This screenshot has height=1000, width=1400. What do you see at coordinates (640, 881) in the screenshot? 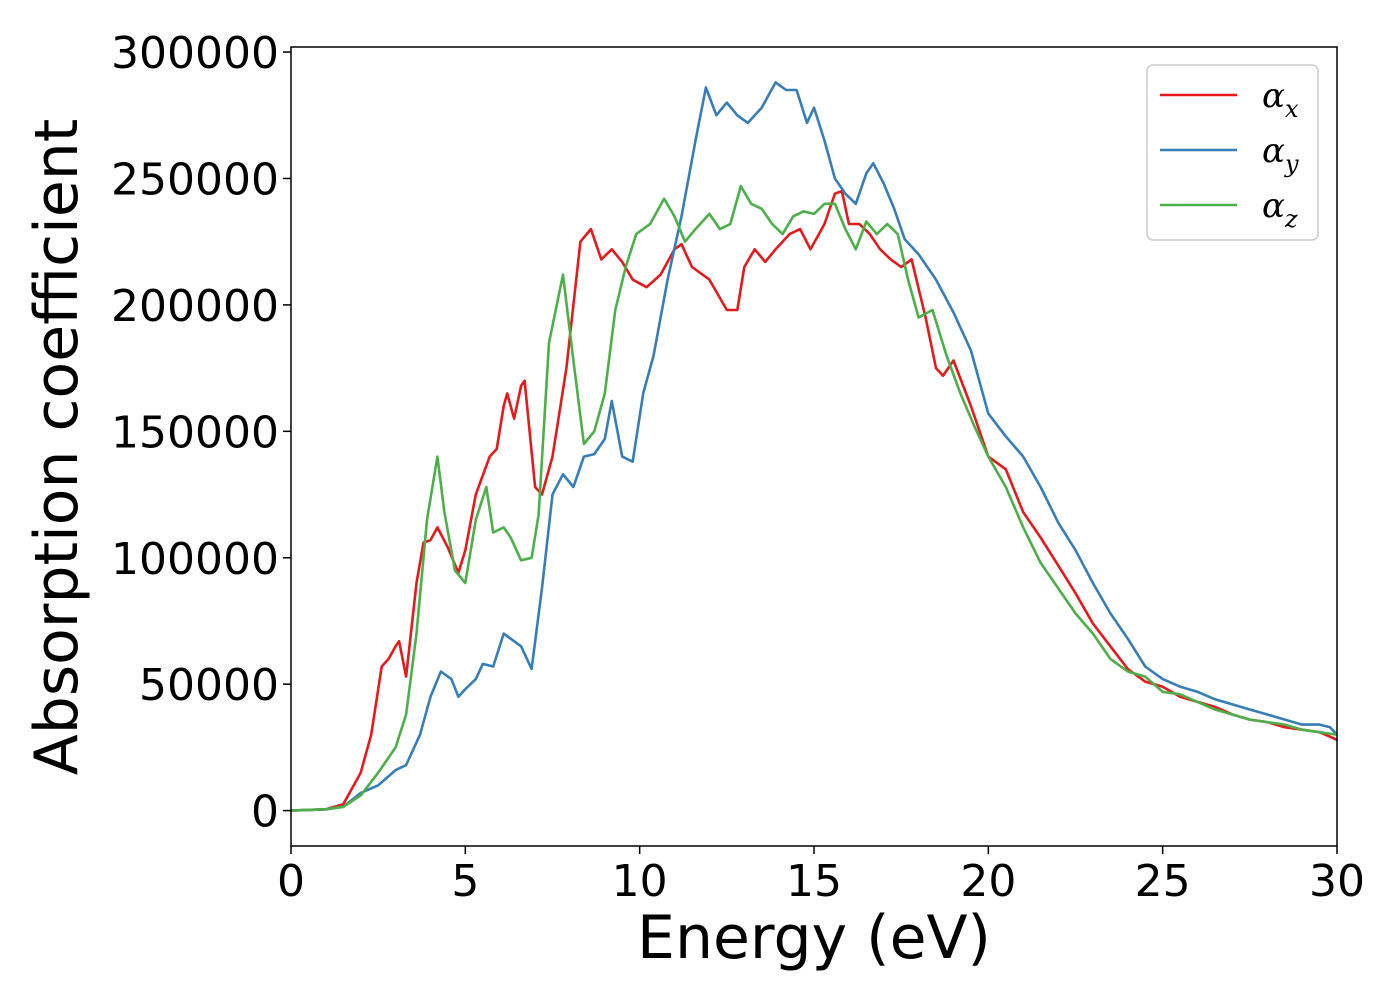
I see `x-tick-label: 10` at bounding box center [640, 881].